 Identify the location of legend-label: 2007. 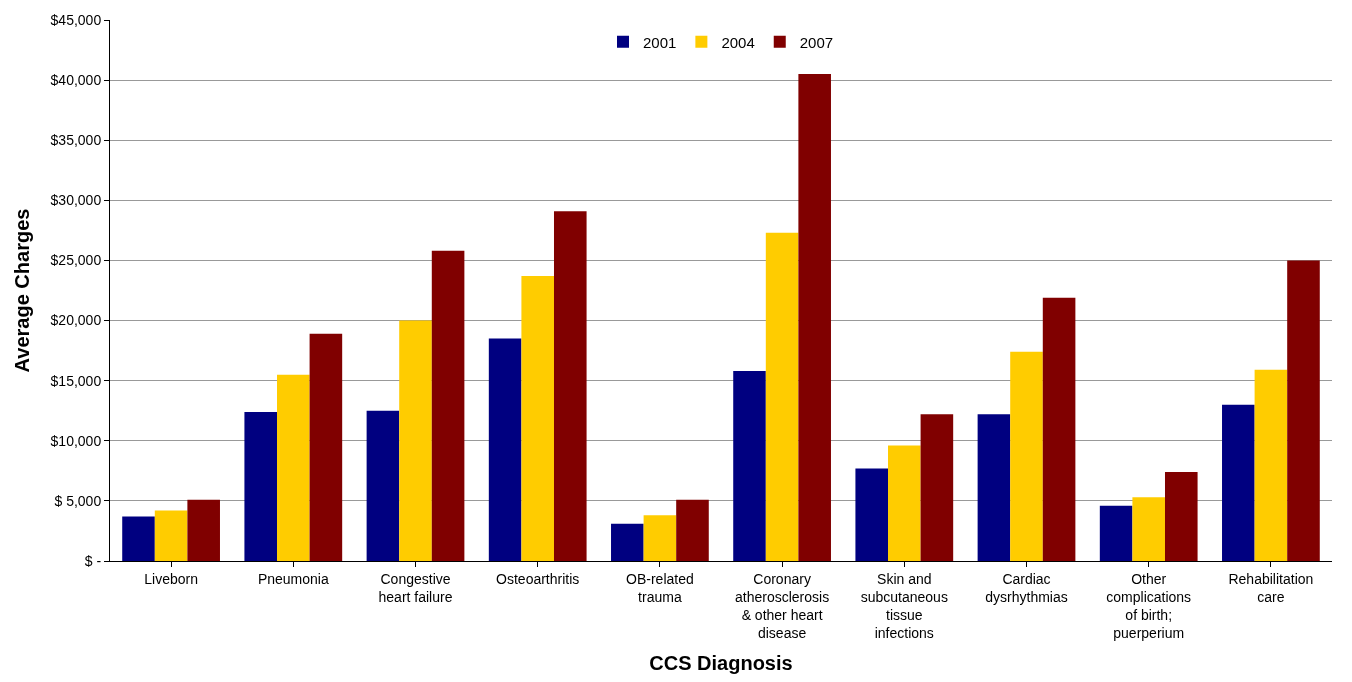
(816, 42).